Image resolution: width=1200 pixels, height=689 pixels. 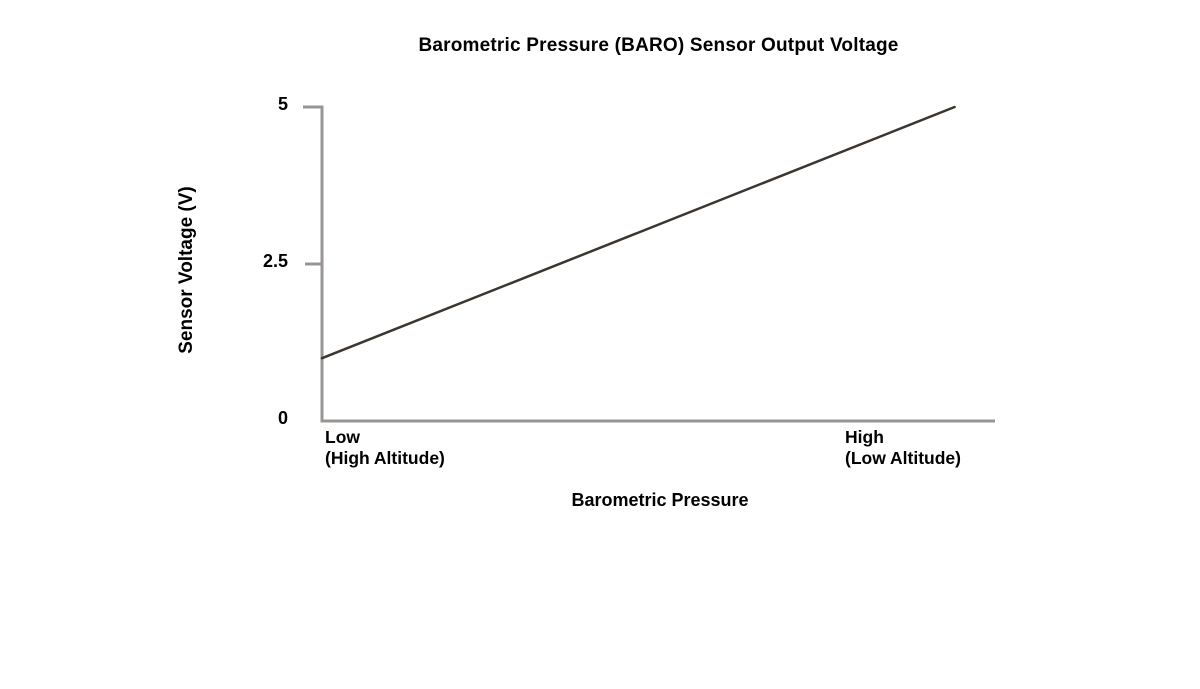 What do you see at coordinates (903, 458) in the screenshot?
I see `x-end-label-line: (Low Altitude)` at bounding box center [903, 458].